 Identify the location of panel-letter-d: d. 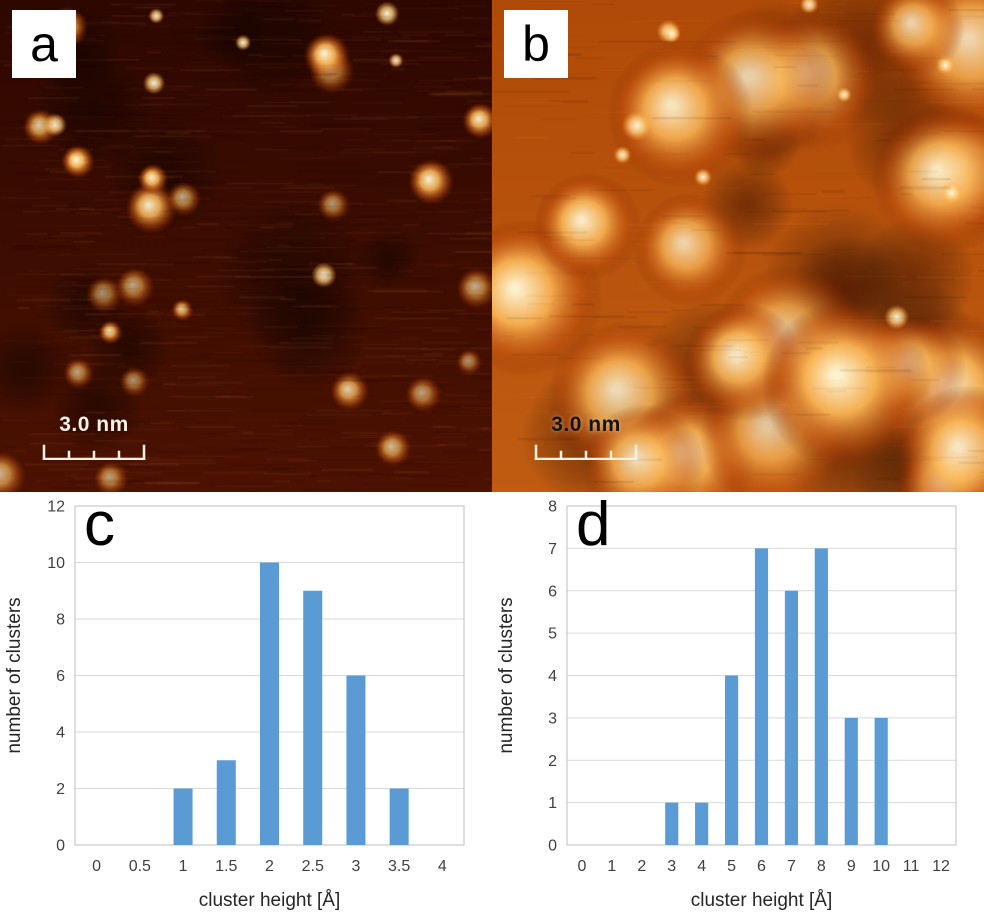
(593, 524).